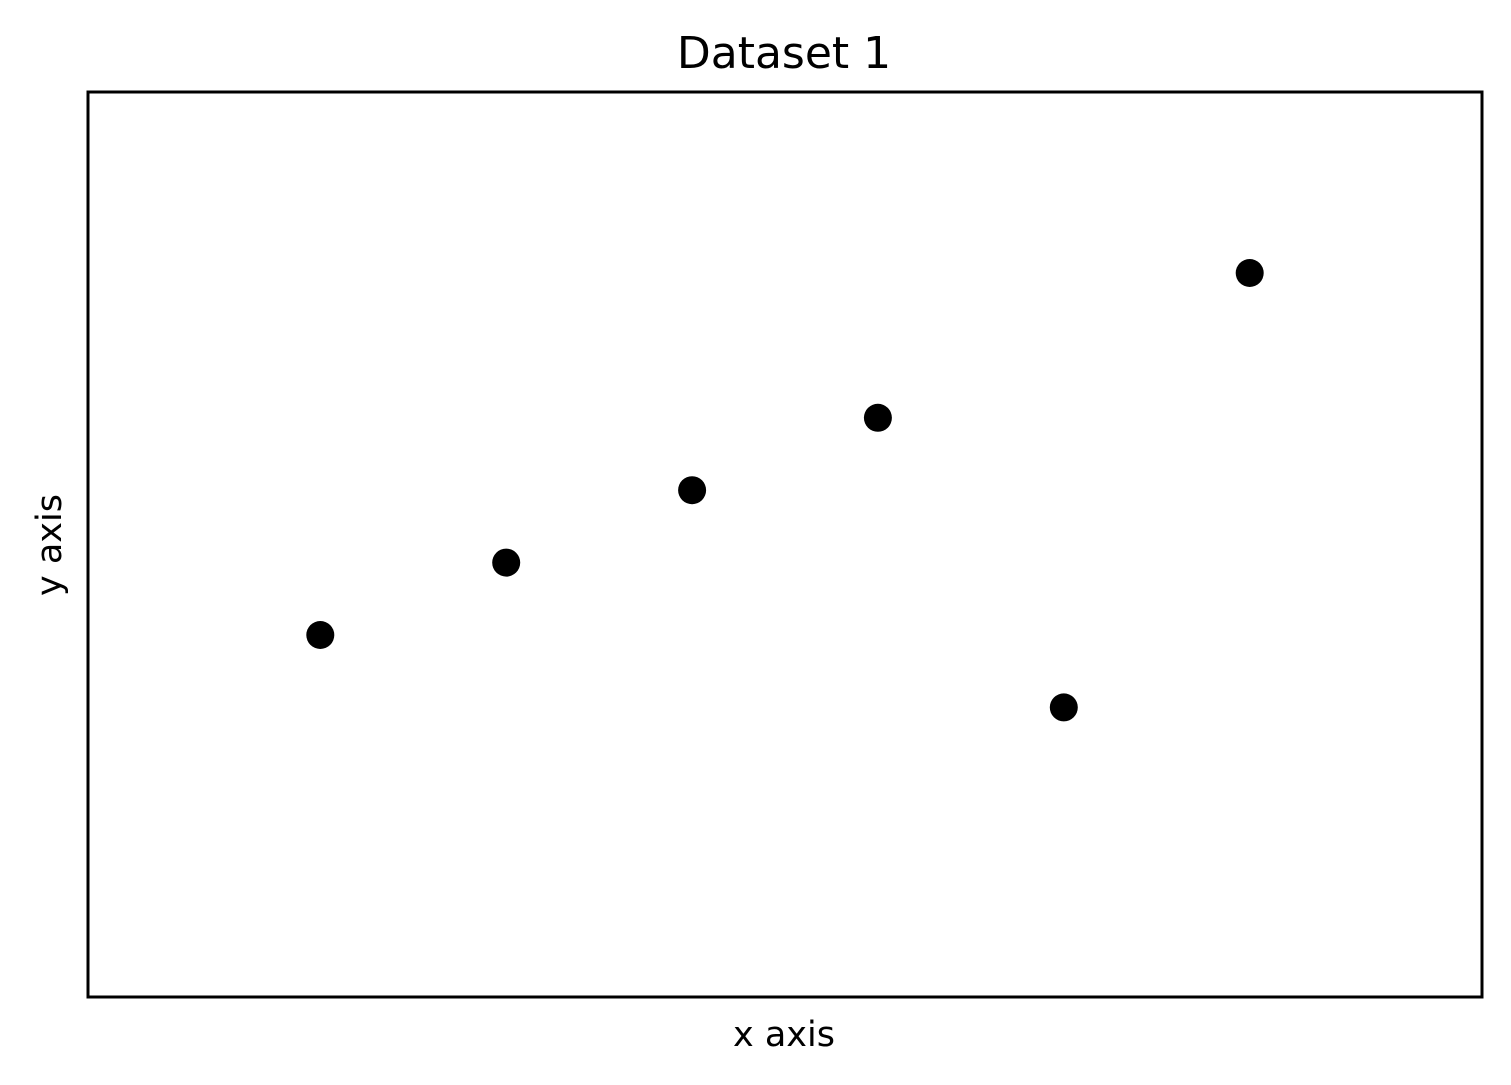 The width and height of the screenshot is (1511, 1085). What do you see at coordinates (784, 1035) in the screenshot?
I see `x-axis-label: x axis` at bounding box center [784, 1035].